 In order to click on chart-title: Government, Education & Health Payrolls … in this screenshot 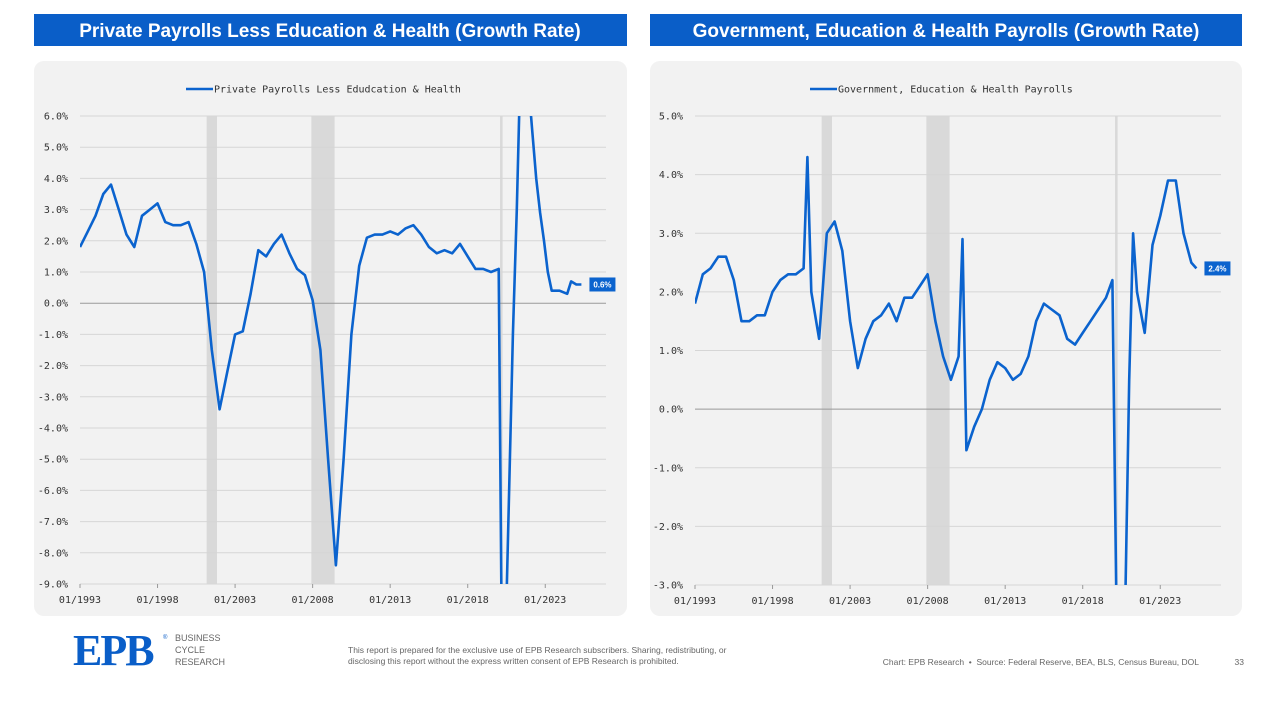, I will do `click(946, 31)`.